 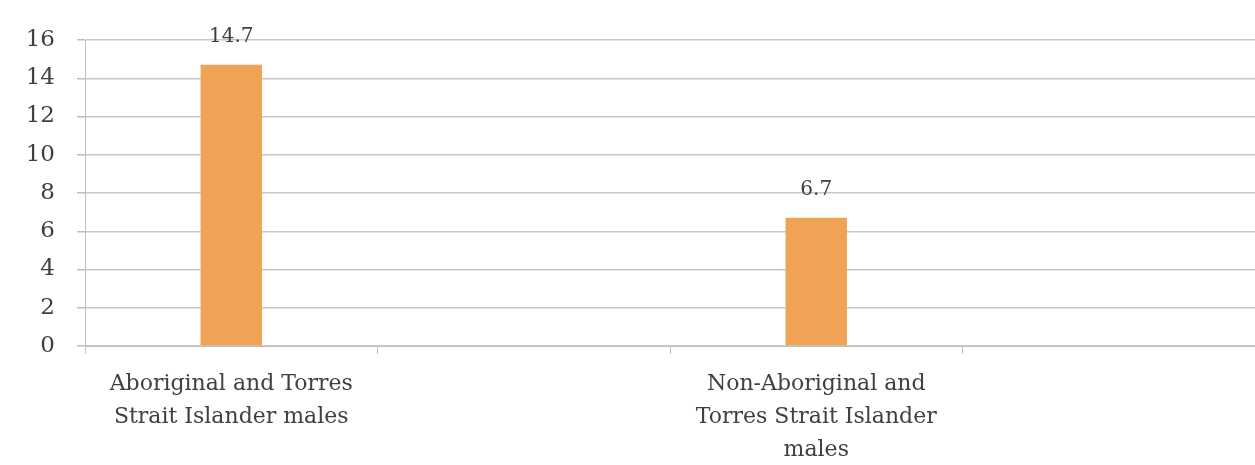 I want to click on data-label: 14.7, so click(x=231, y=35).